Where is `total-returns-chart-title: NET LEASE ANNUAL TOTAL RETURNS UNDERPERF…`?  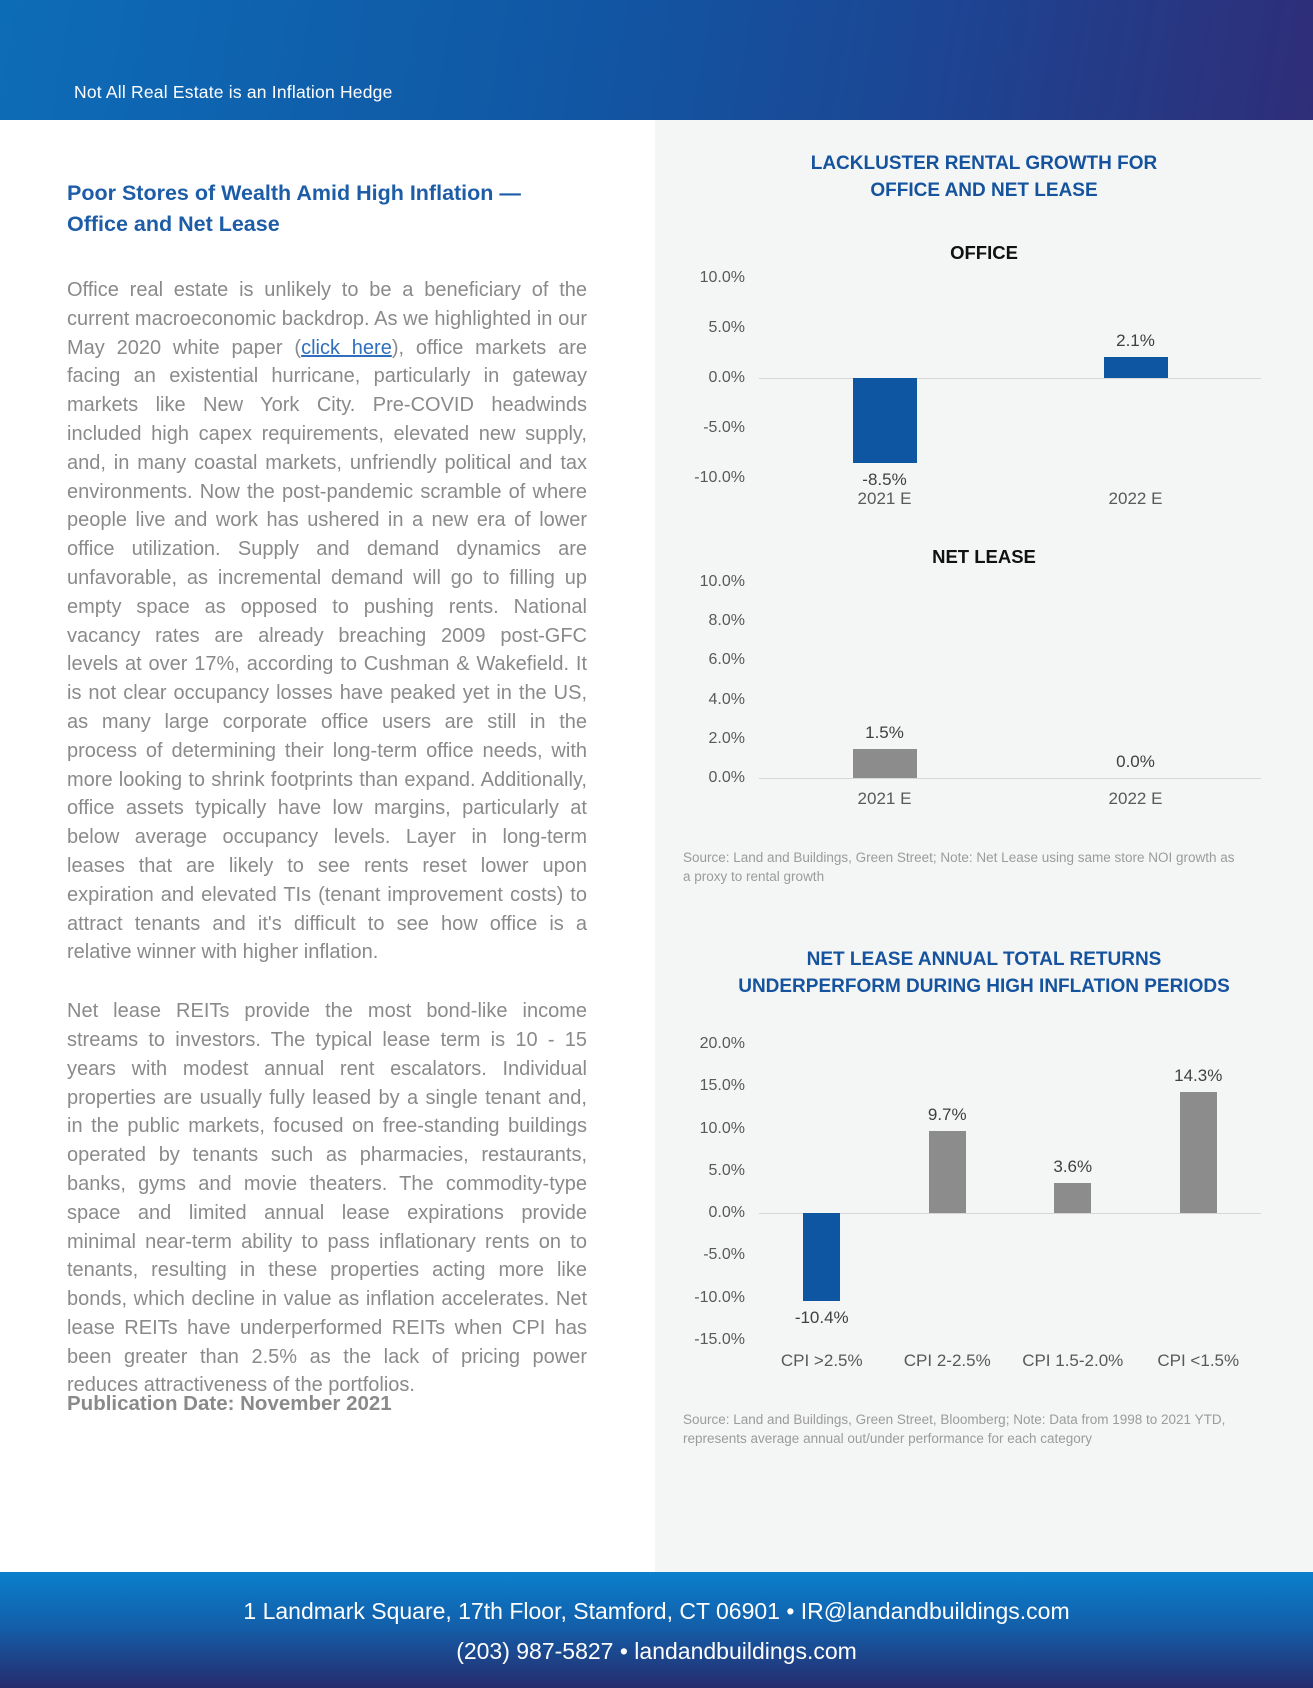
total-returns-chart-title: NET LEASE ANNUAL TOTAL RETURNS UNDERPERF… is located at coordinates (984, 973).